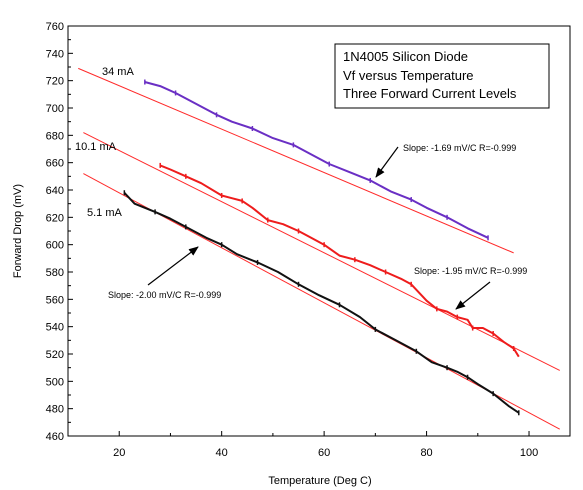 Image resolution: width=583 pixels, height=490 pixels. I want to click on y-tick-label: 540, so click(55, 328).